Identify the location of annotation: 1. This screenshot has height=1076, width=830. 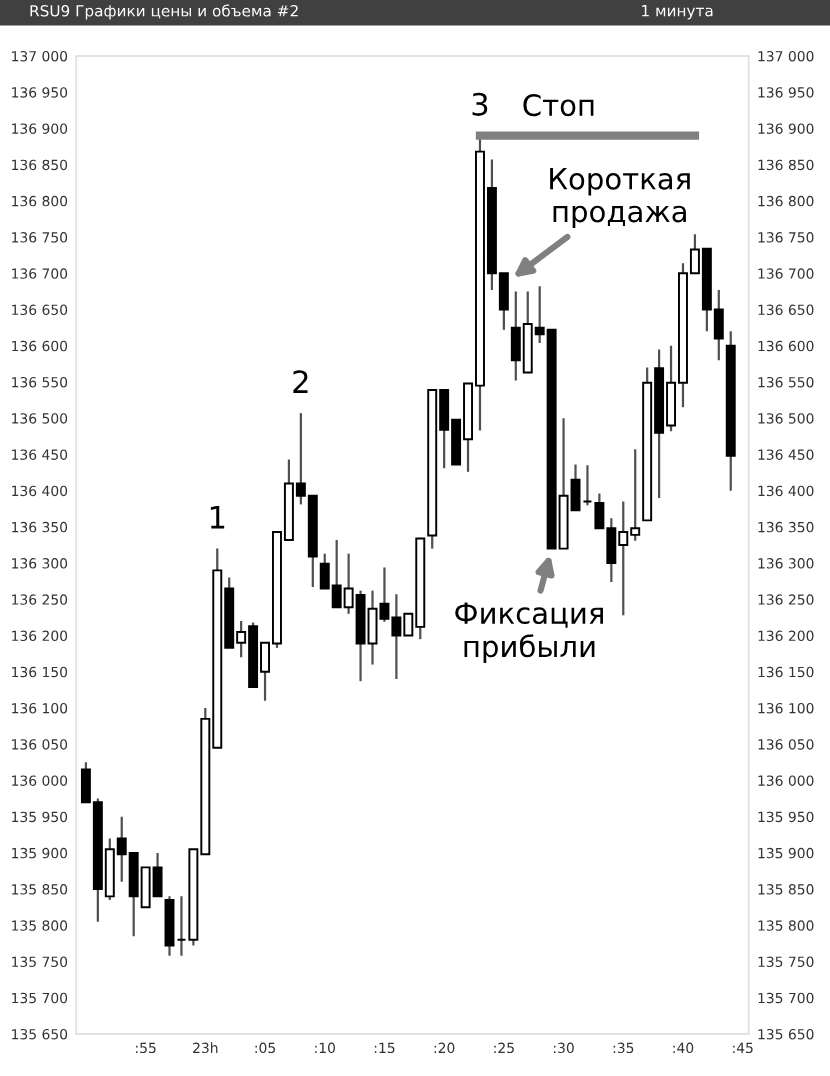
(217, 517).